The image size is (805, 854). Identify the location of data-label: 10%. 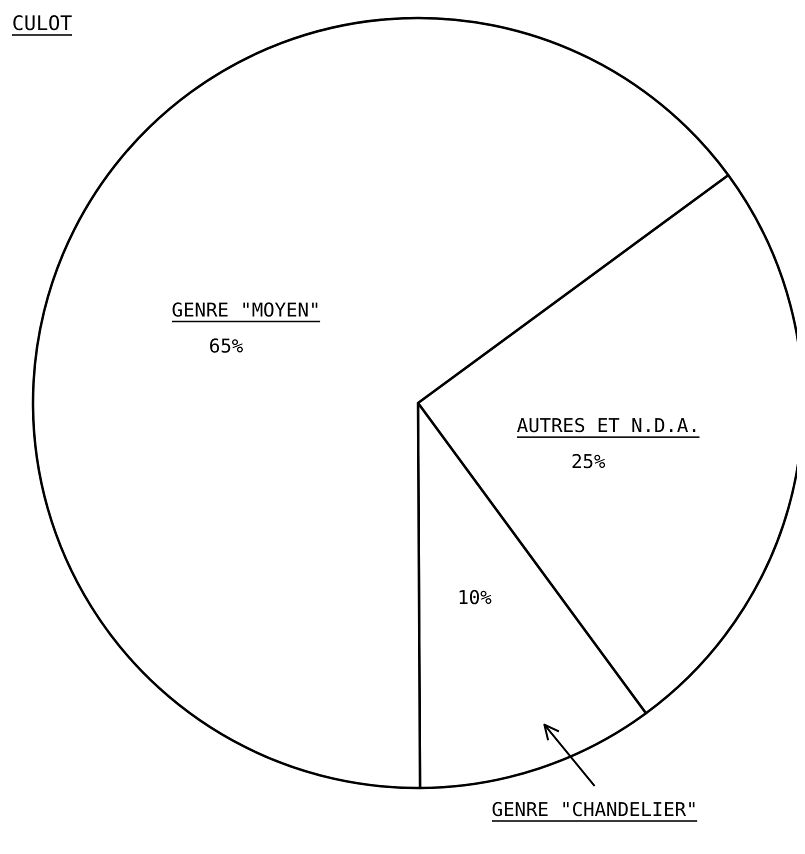
(474, 598).